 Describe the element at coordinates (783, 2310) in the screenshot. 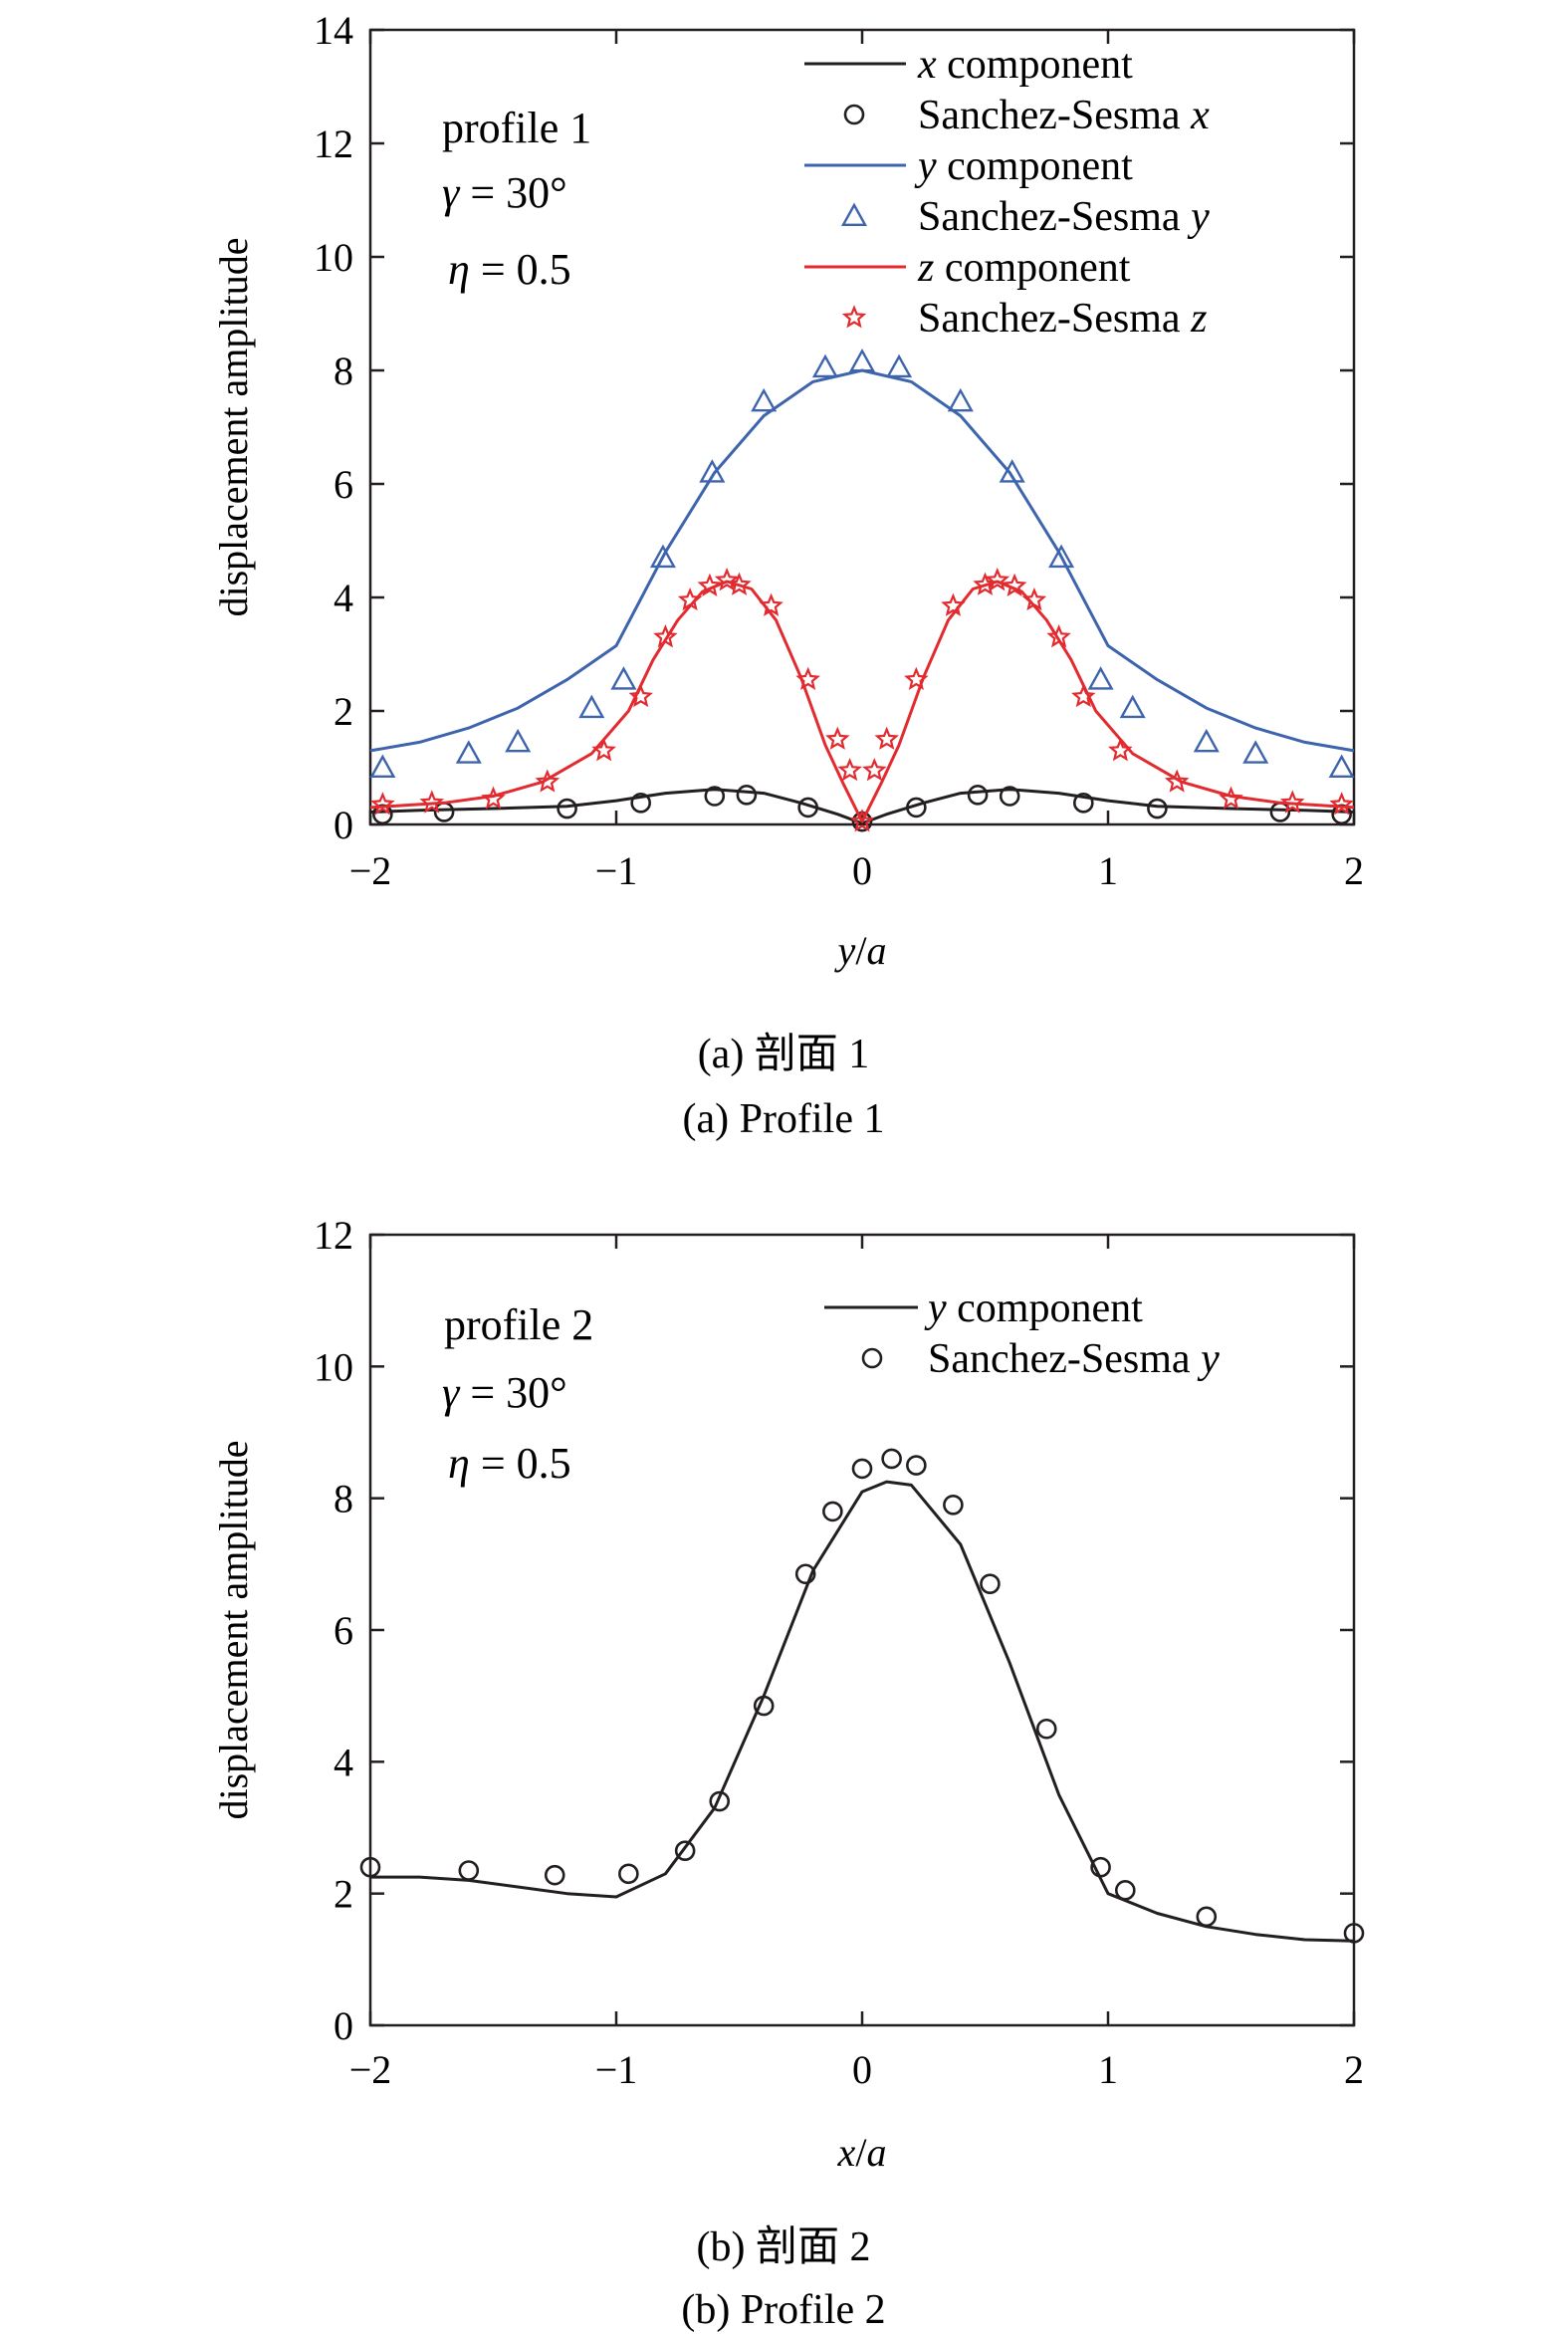

I see `caption-en-b: (b) Profile 2` at that location.